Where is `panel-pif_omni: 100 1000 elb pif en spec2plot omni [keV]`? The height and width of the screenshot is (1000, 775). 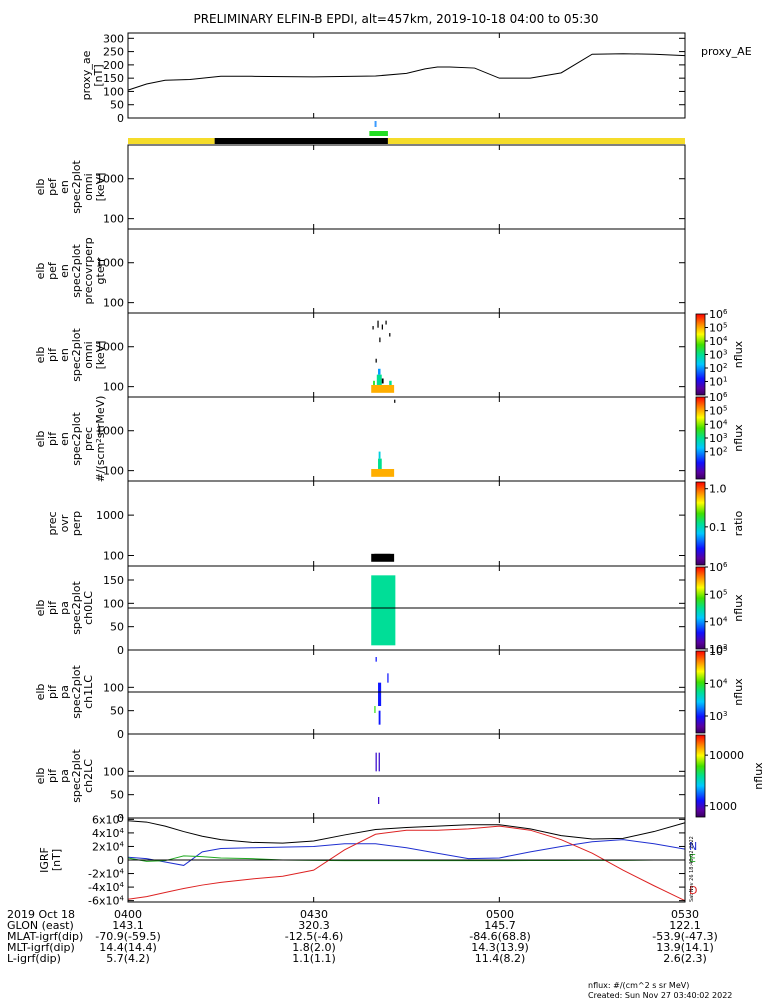 panel-pif_omni: 100 1000 elb pif en spec2plot omni [keV] is located at coordinates (360, 355).